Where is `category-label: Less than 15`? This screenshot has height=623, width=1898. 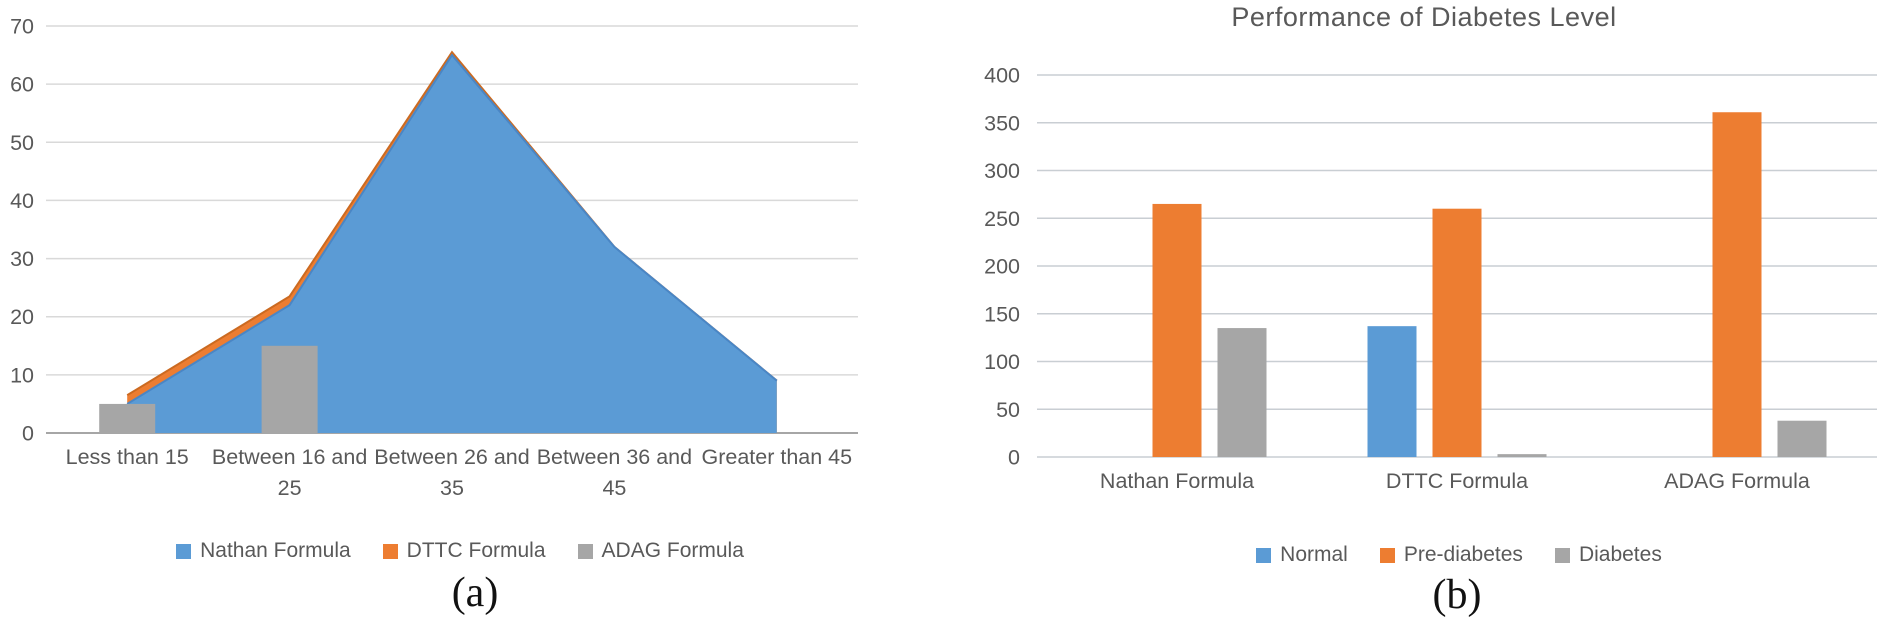 category-label: Less than 15 is located at coordinates (127, 457).